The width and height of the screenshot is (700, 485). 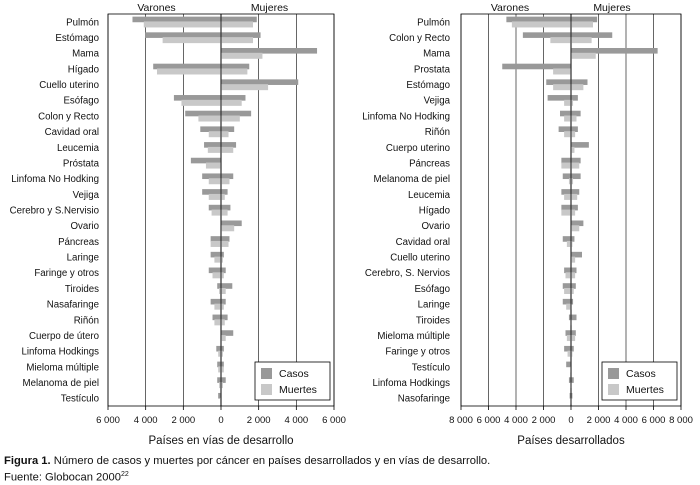 I want to click on category-label: Nasafaringe, so click(x=73, y=305).